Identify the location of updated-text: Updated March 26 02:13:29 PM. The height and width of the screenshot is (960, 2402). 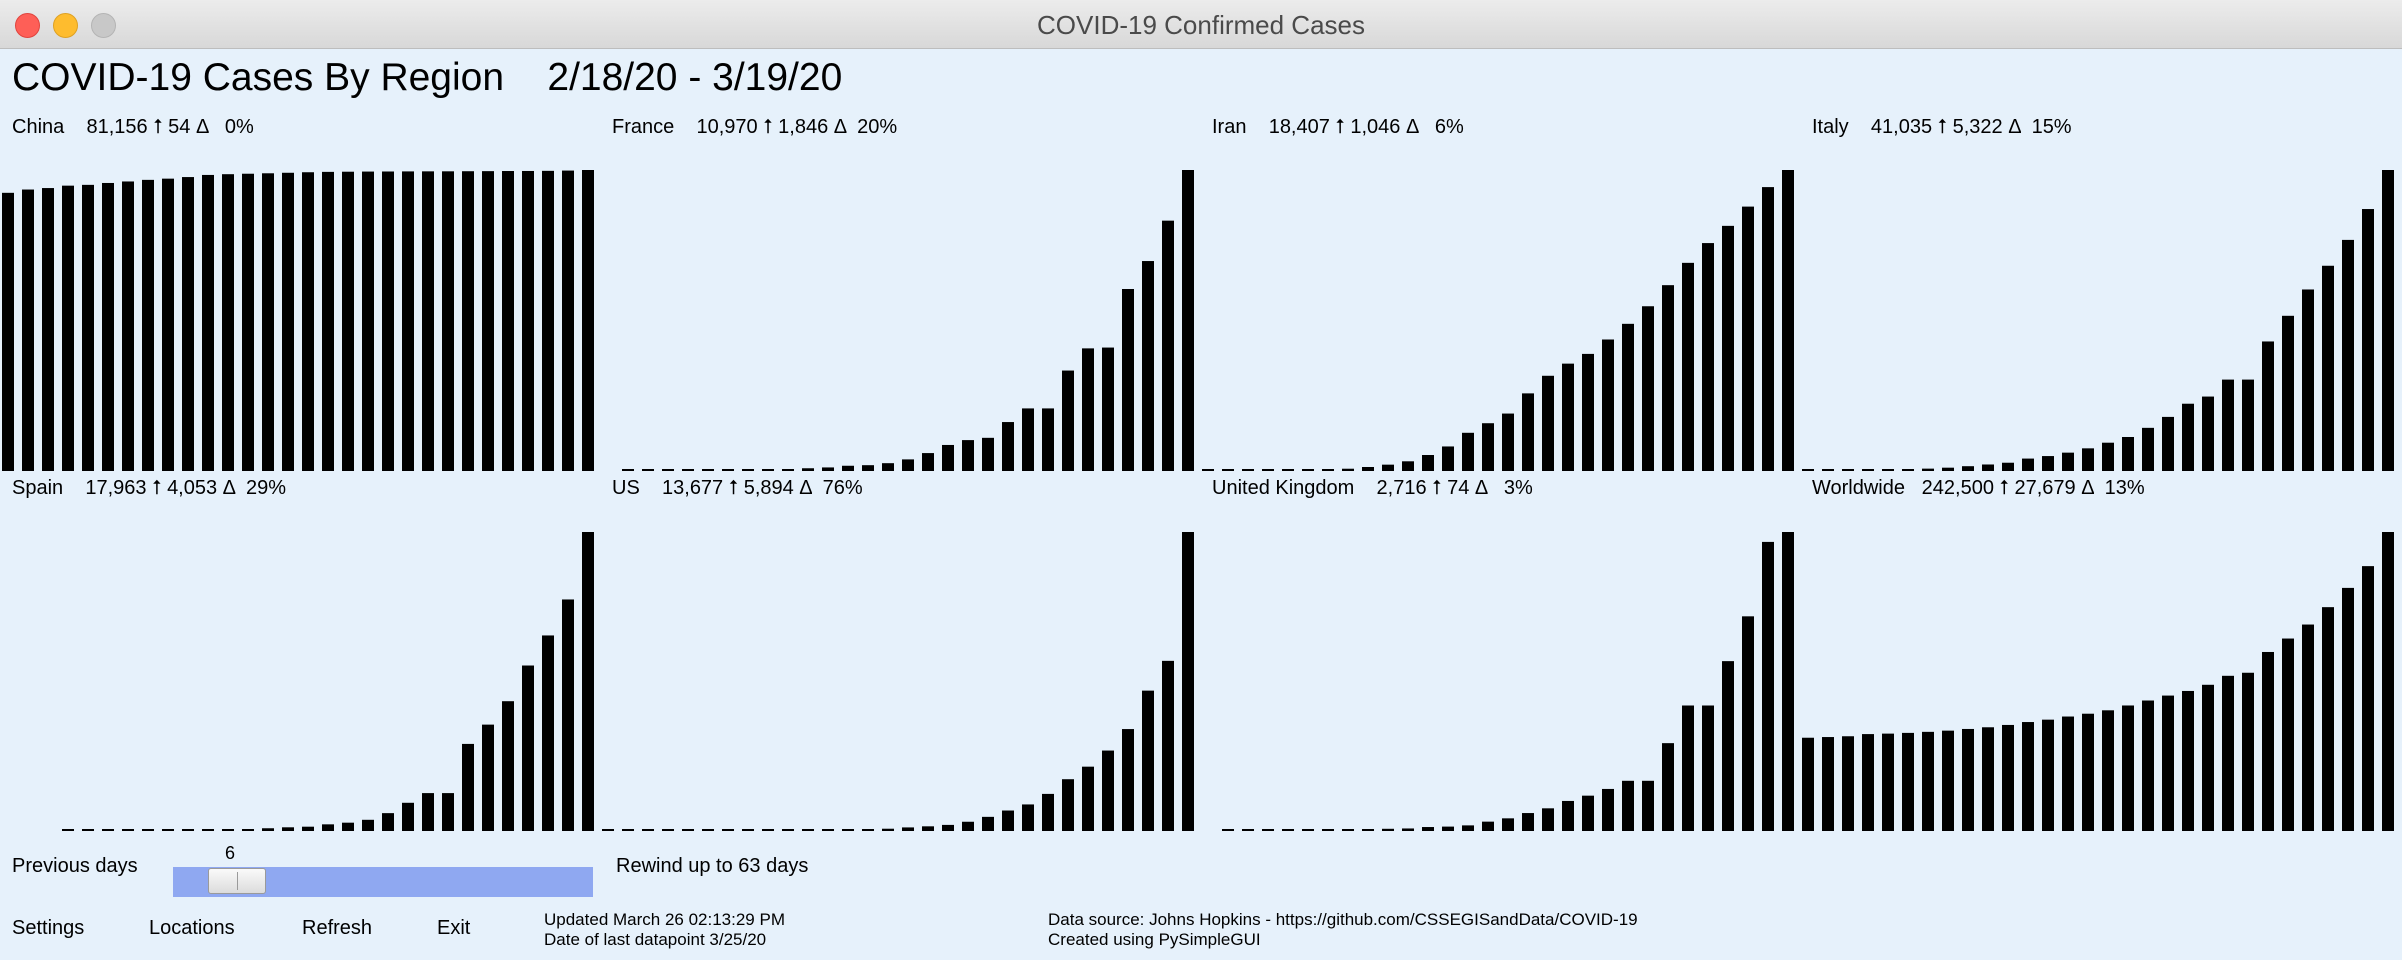
(664, 919).